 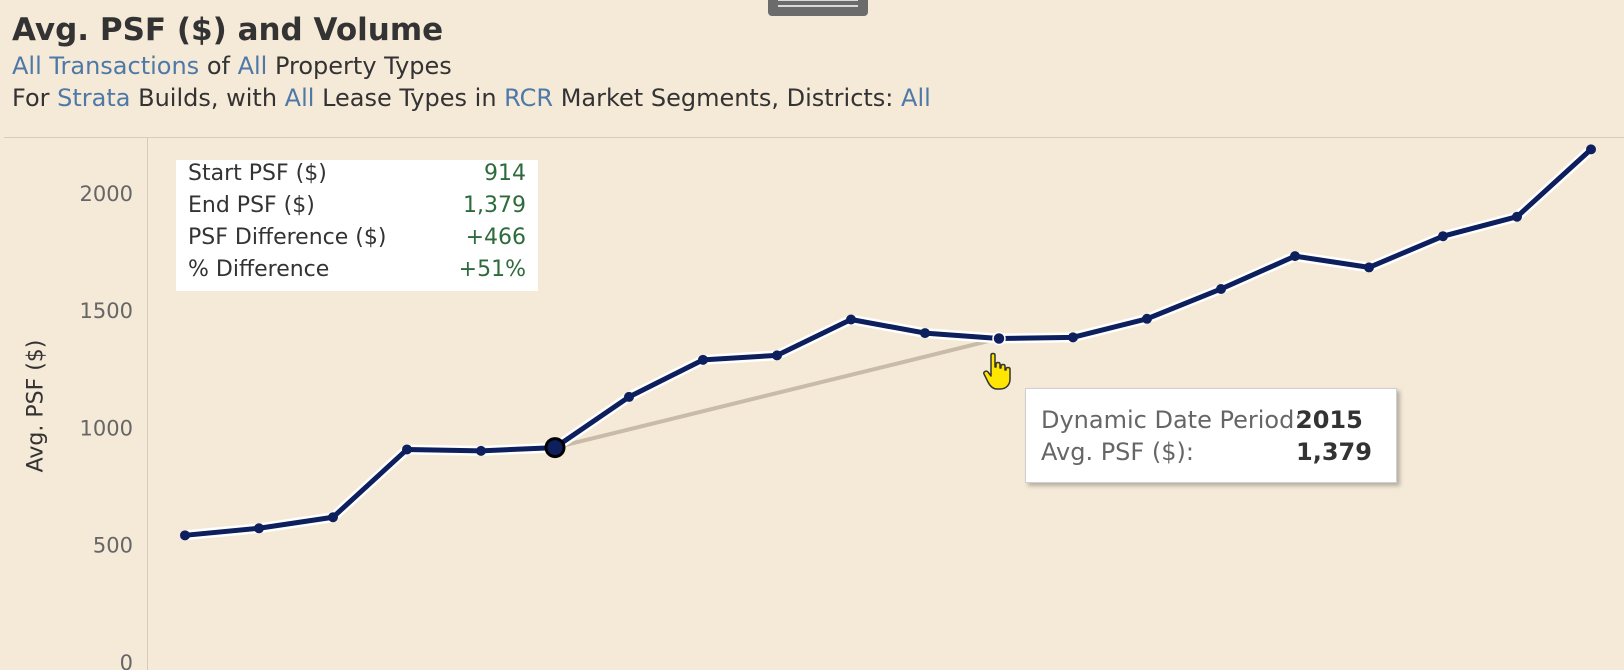 I want to click on summary-row-percent-difference: % Difference +51%, so click(x=357, y=273).